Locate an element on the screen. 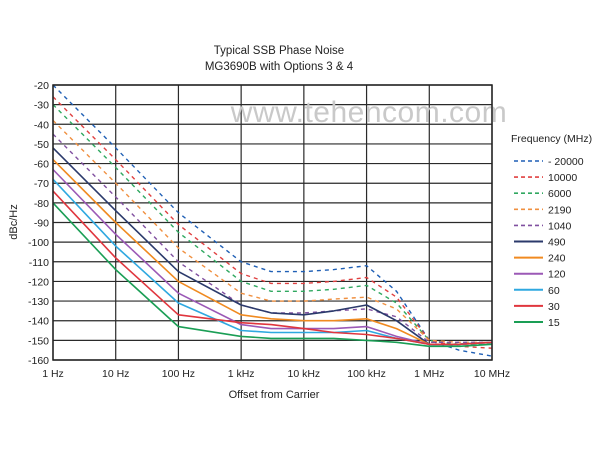 This screenshot has height=450, width=600. x-tick-label: 10 MHz is located at coordinates (492, 374).